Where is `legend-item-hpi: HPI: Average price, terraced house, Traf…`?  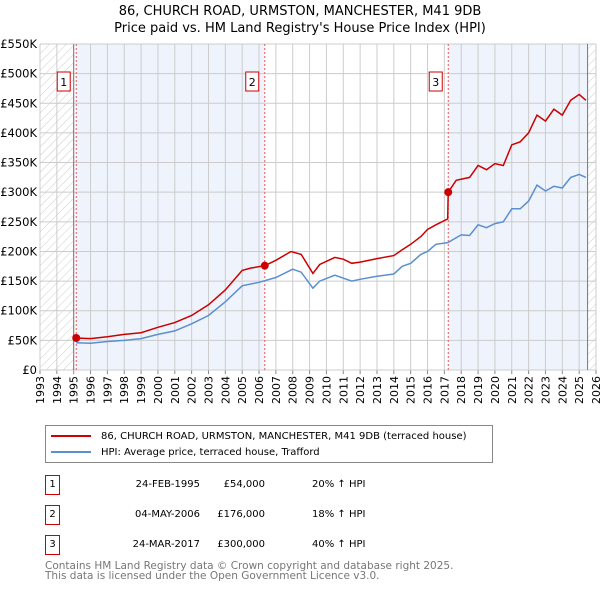
legend-item-hpi: HPI: Average price, terraced house, Traf… is located at coordinates (210, 452).